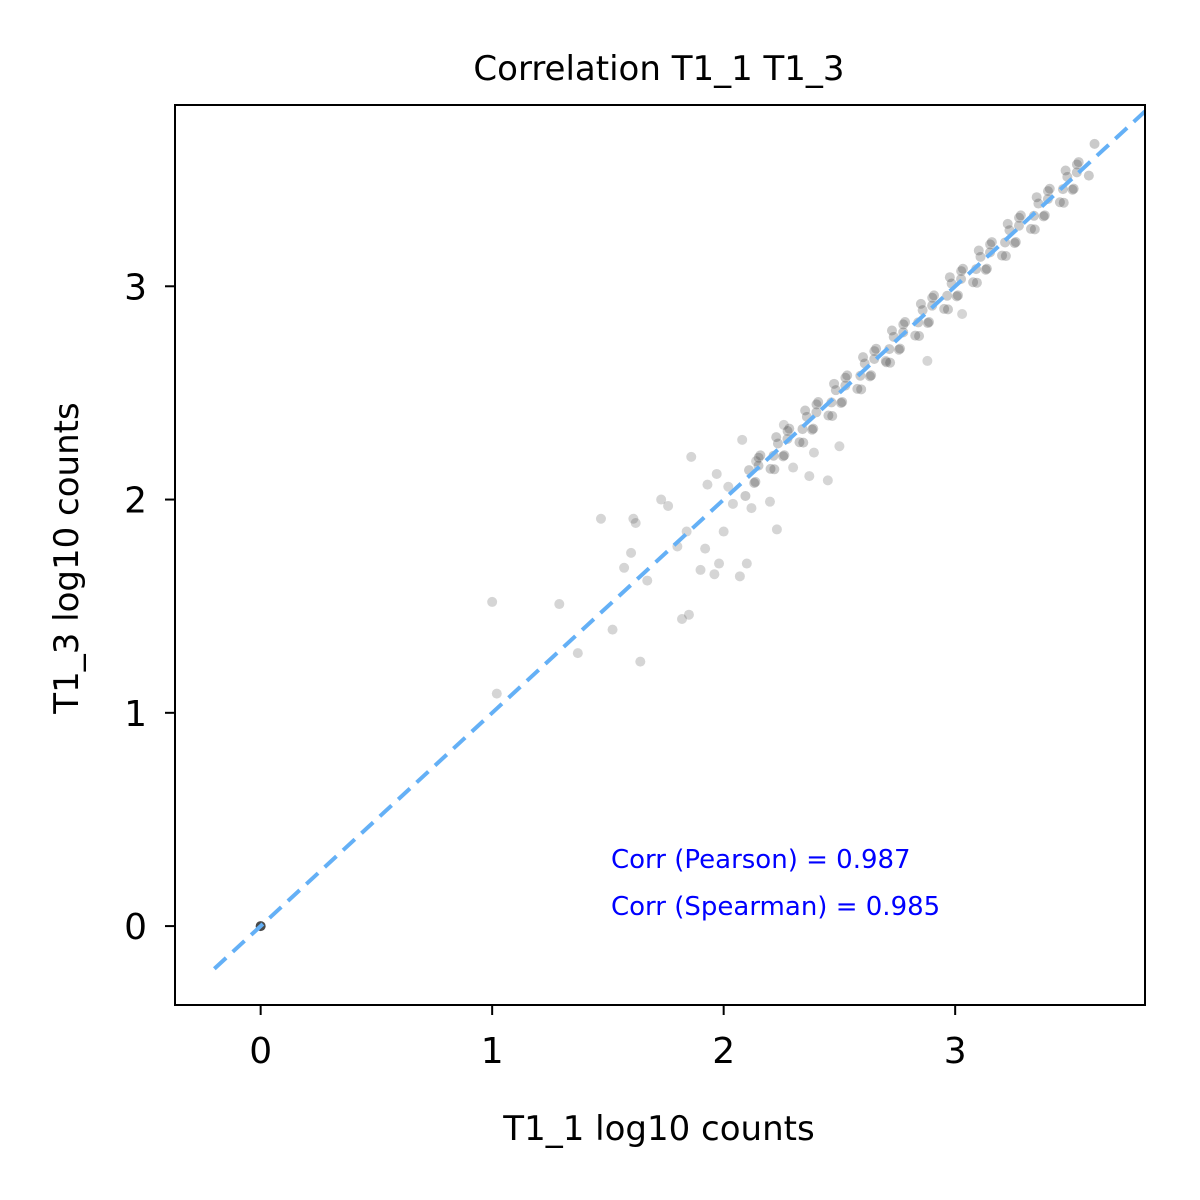 The image size is (1200, 1200). I want to click on y-tick-label: 3, so click(135, 287).